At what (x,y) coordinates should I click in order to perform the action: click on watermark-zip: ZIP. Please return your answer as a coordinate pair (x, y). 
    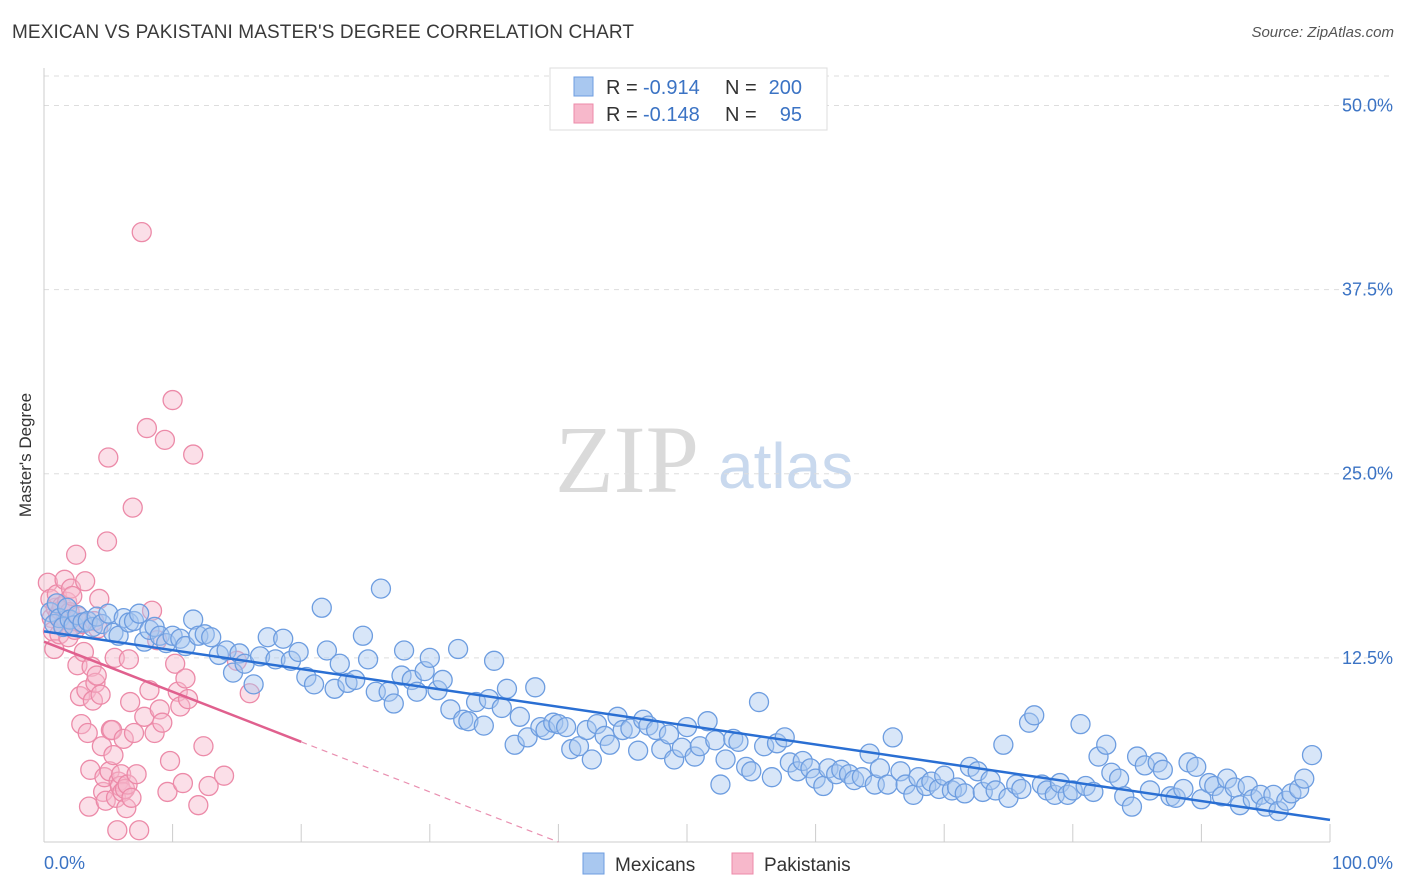
    Looking at the image, I should click on (627, 459).